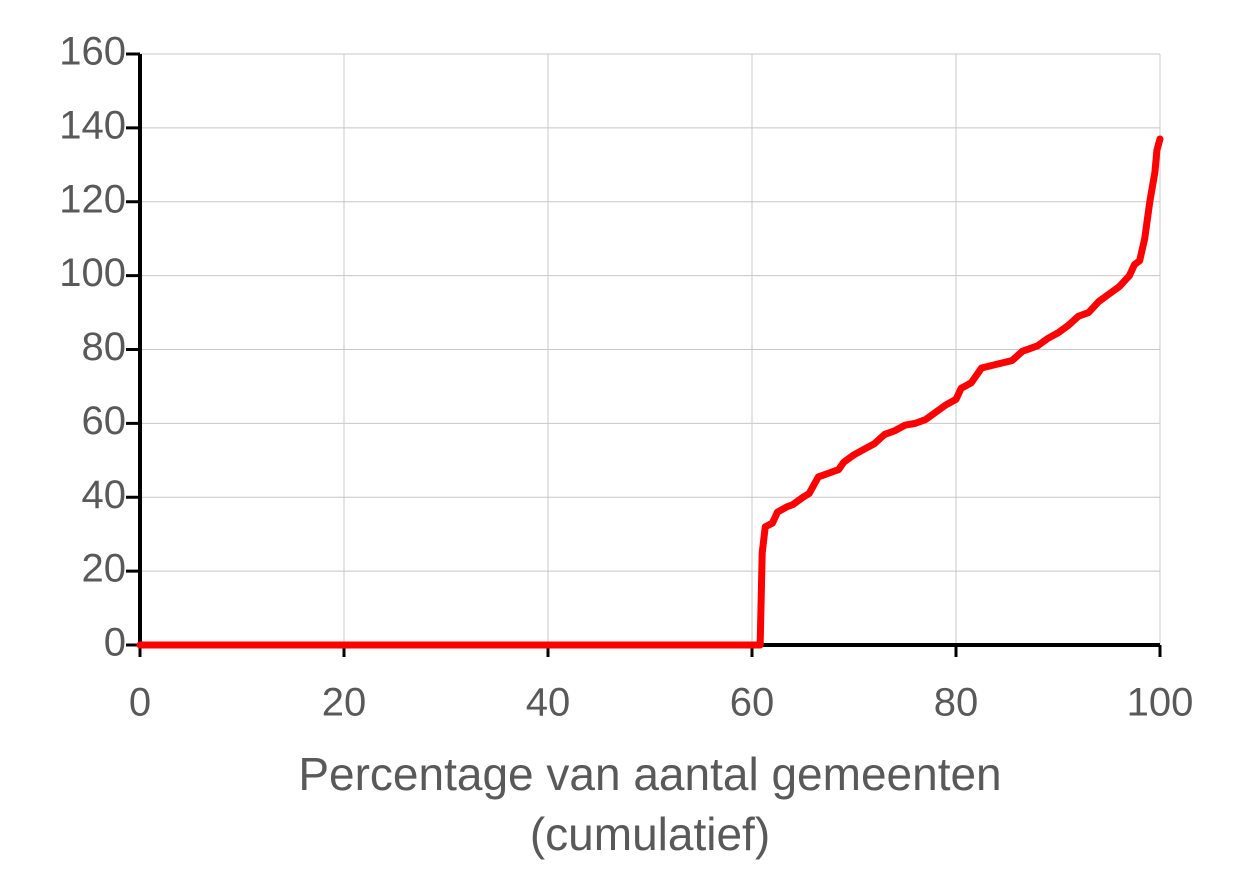 The height and width of the screenshot is (885, 1252). Describe the element at coordinates (649, 774) in the screenshot. I see `x-axis-label: Percentage van aantal gemeenten` at that location.